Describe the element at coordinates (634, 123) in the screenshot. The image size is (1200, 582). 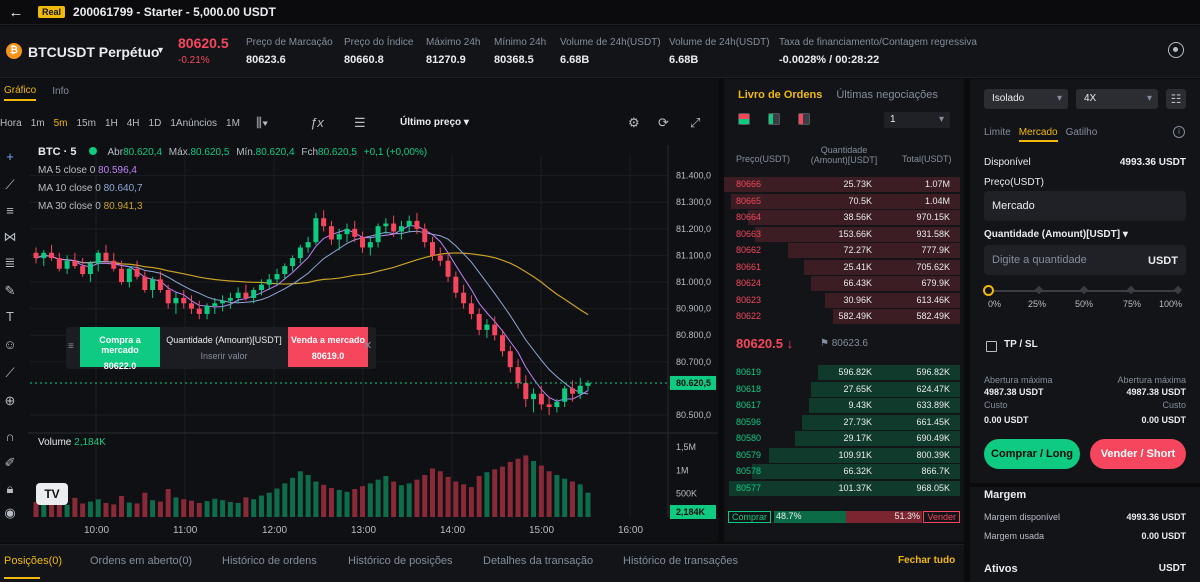
I see `chart-settings-icon: ⚙` at that location.